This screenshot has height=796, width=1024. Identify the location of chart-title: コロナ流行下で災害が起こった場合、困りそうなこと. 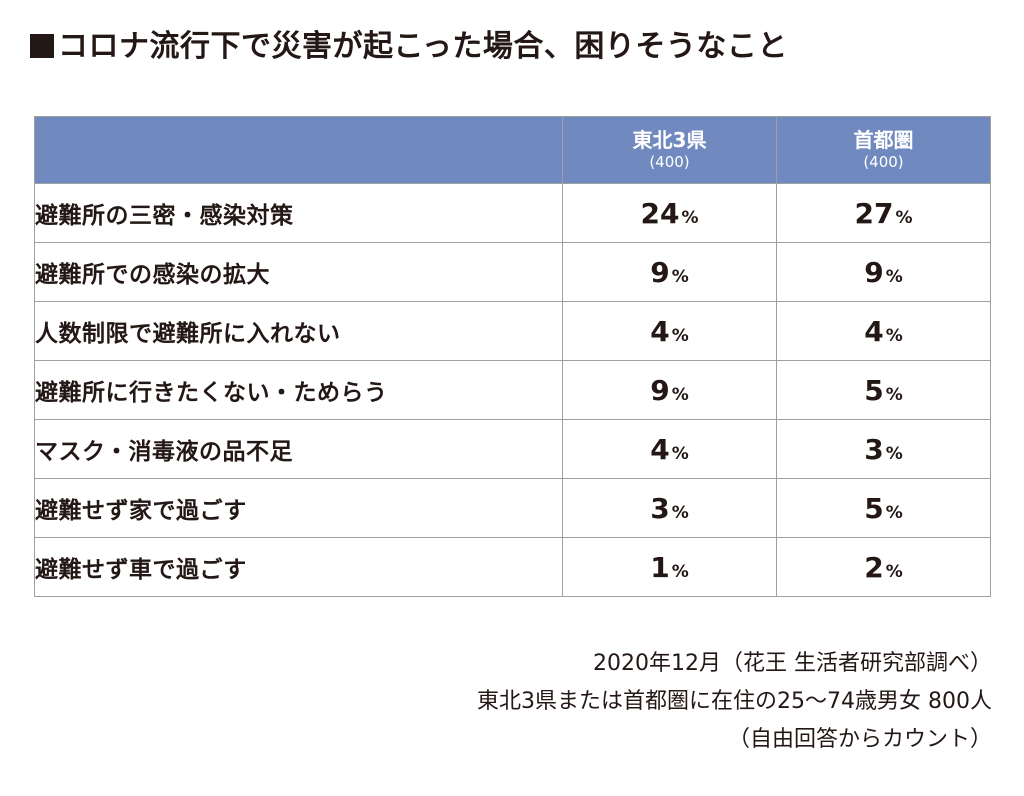
(409, 47).